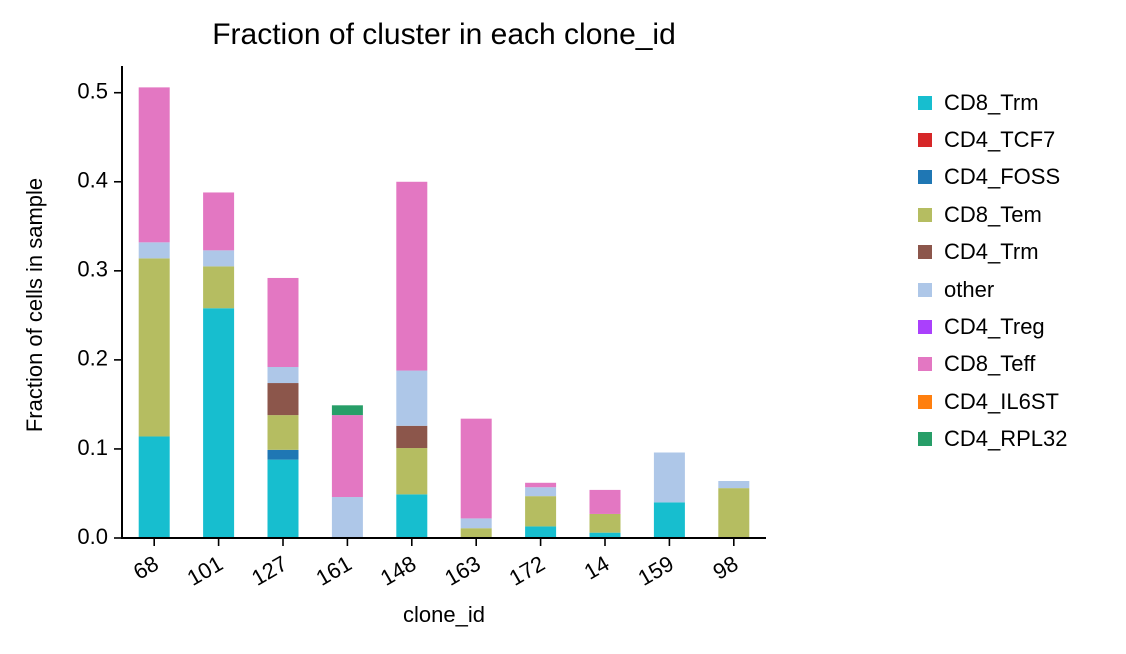 The height and width of the screenshot is (654, 1126). What do you see at coordinates (269, 571) in the screenshot?
I see `x-tick-label: 127` at bounding box center [269, 571].